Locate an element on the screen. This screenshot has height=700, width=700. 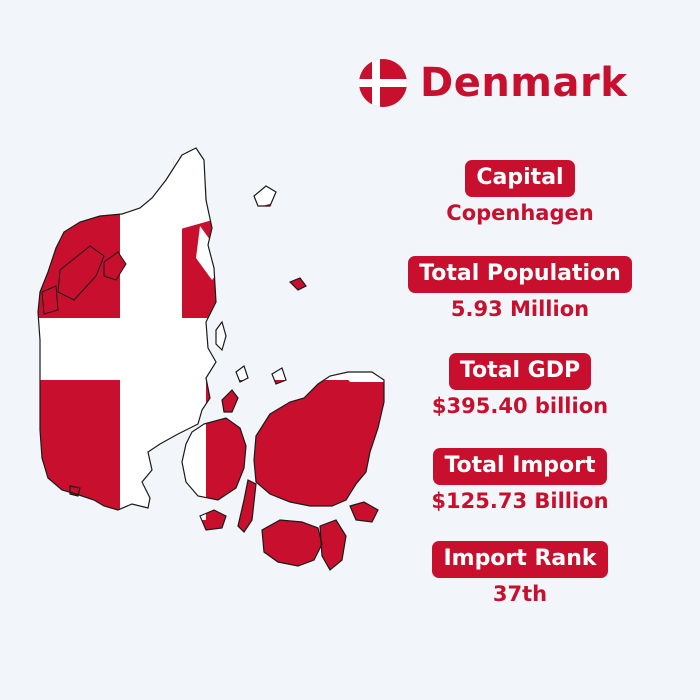
header: Denmark is located at coordinates (492, 83).